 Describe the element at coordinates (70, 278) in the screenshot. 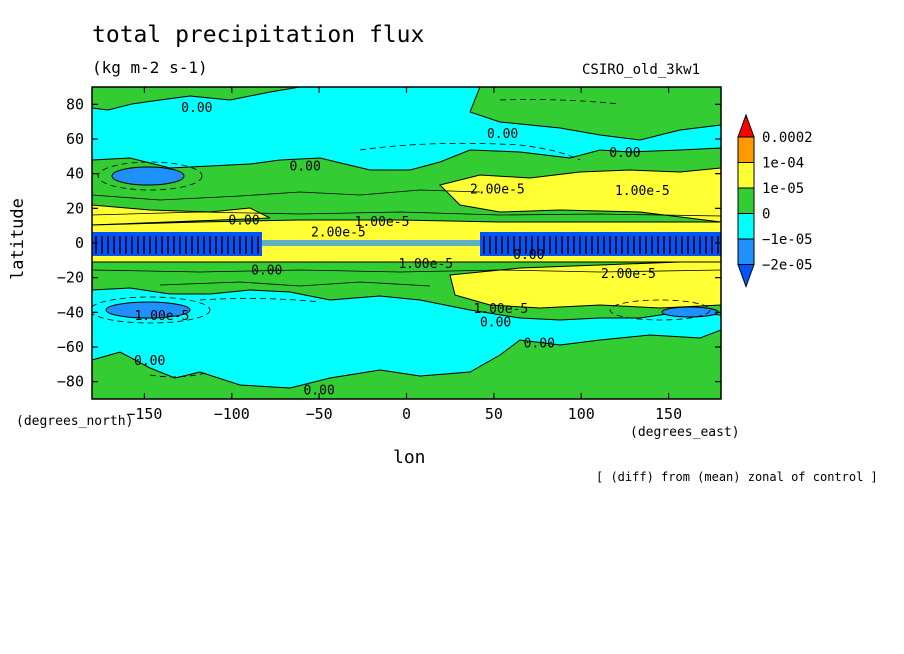

I see `y-tick-label: −20` at that location.